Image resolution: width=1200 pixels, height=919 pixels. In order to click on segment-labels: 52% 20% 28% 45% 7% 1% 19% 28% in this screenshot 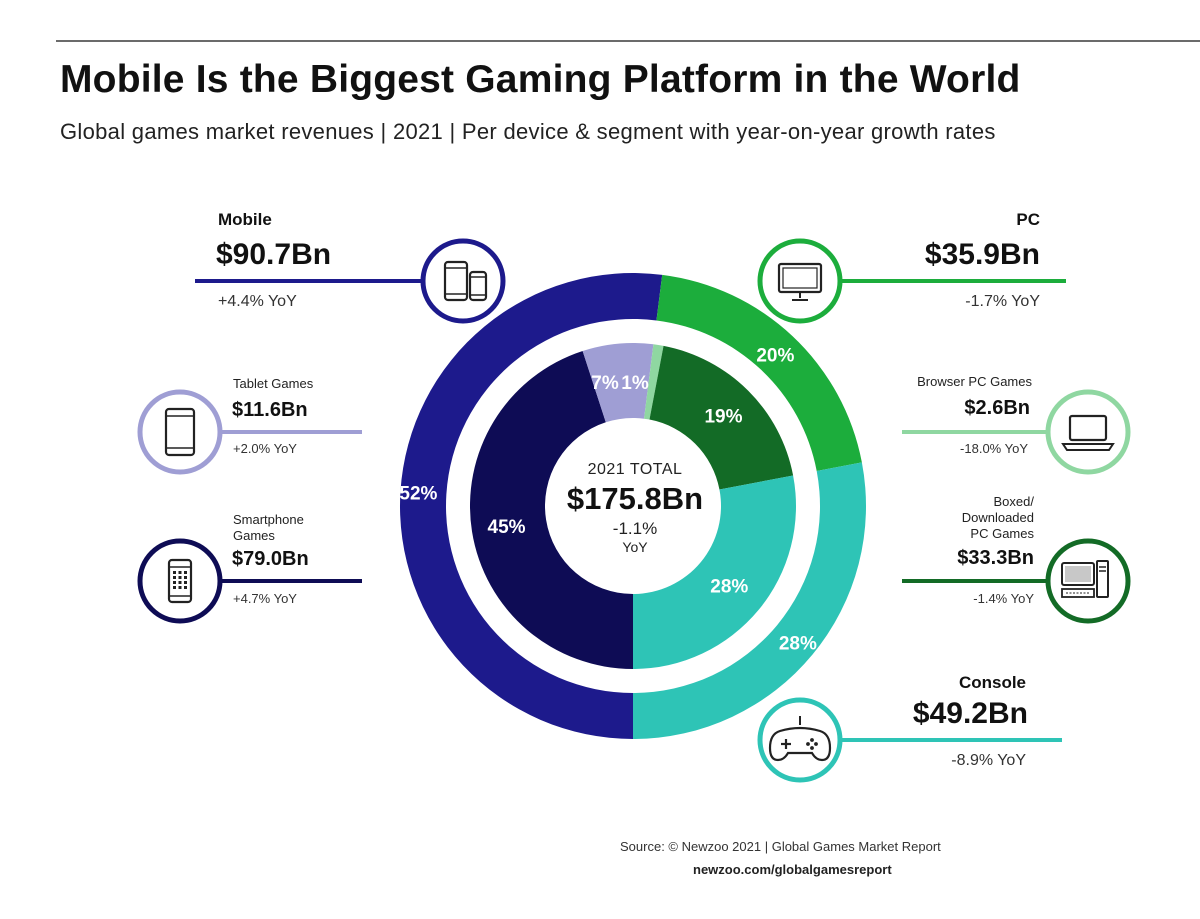, I will do `click(608, 499)`.